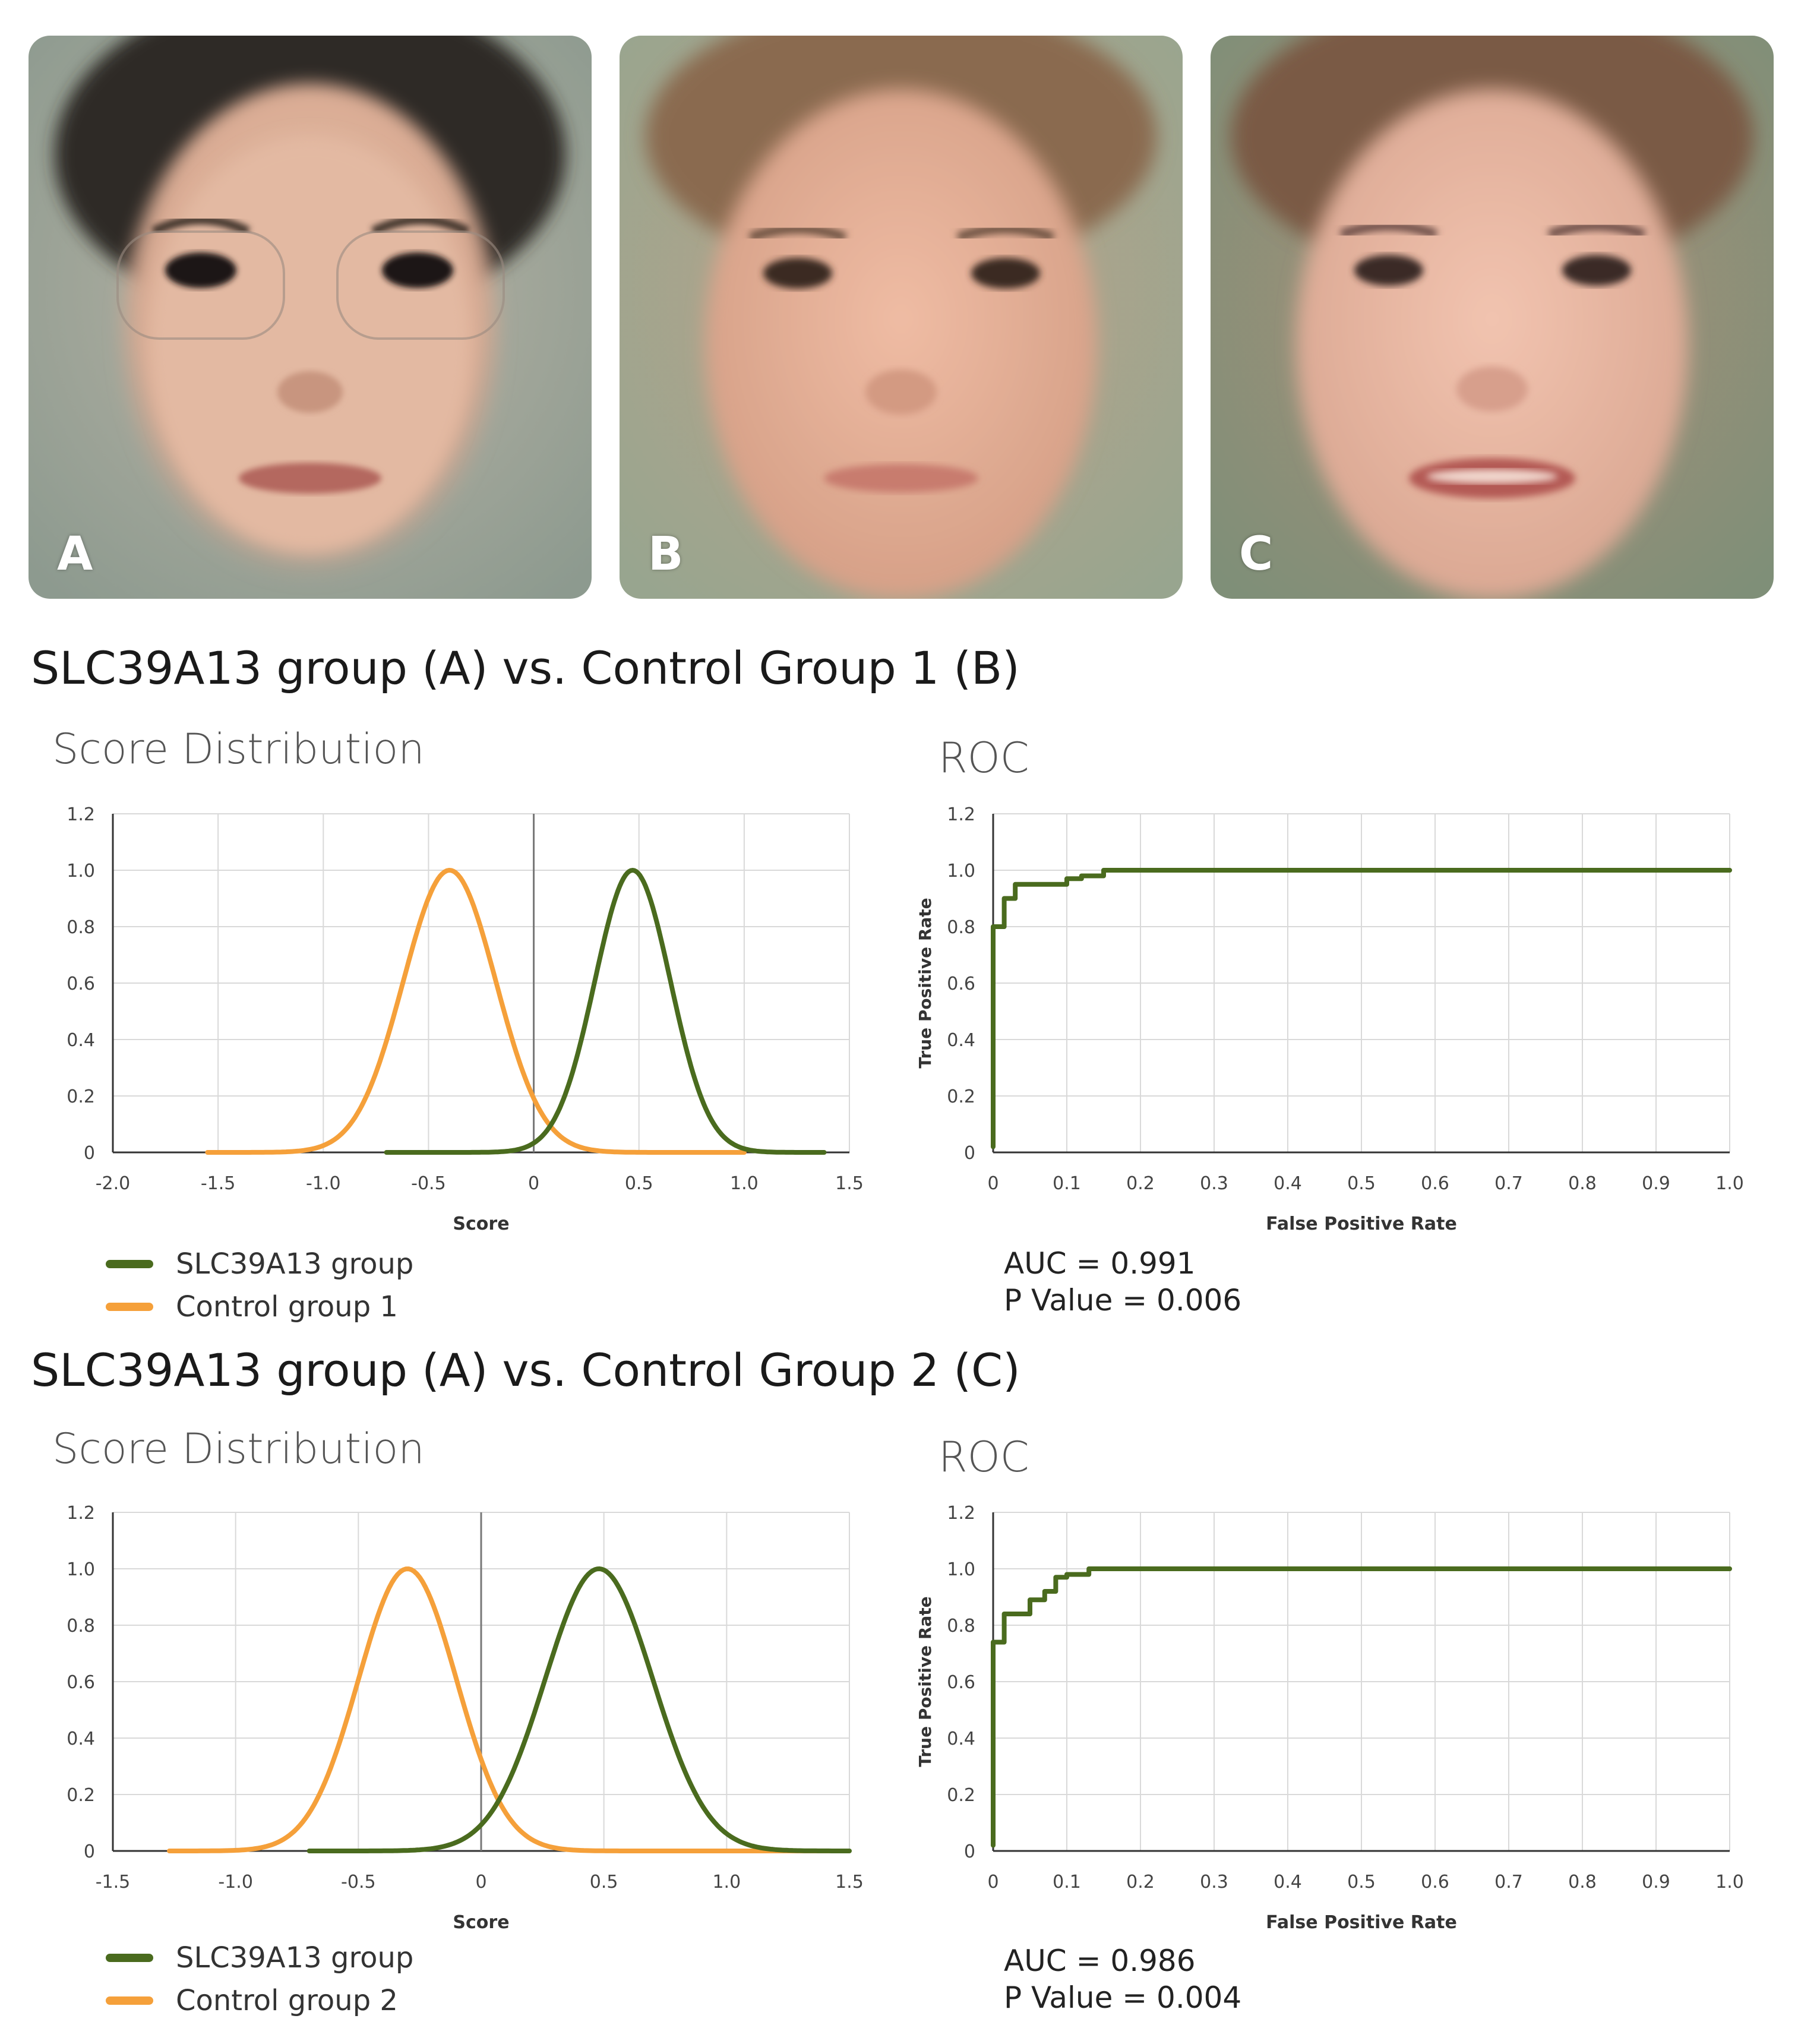 The height and width of the screenshot is (2044, 1798). Describe the element at coordinates (1256, 554) in the screenshot. I see `face-label-c: C` at that location.